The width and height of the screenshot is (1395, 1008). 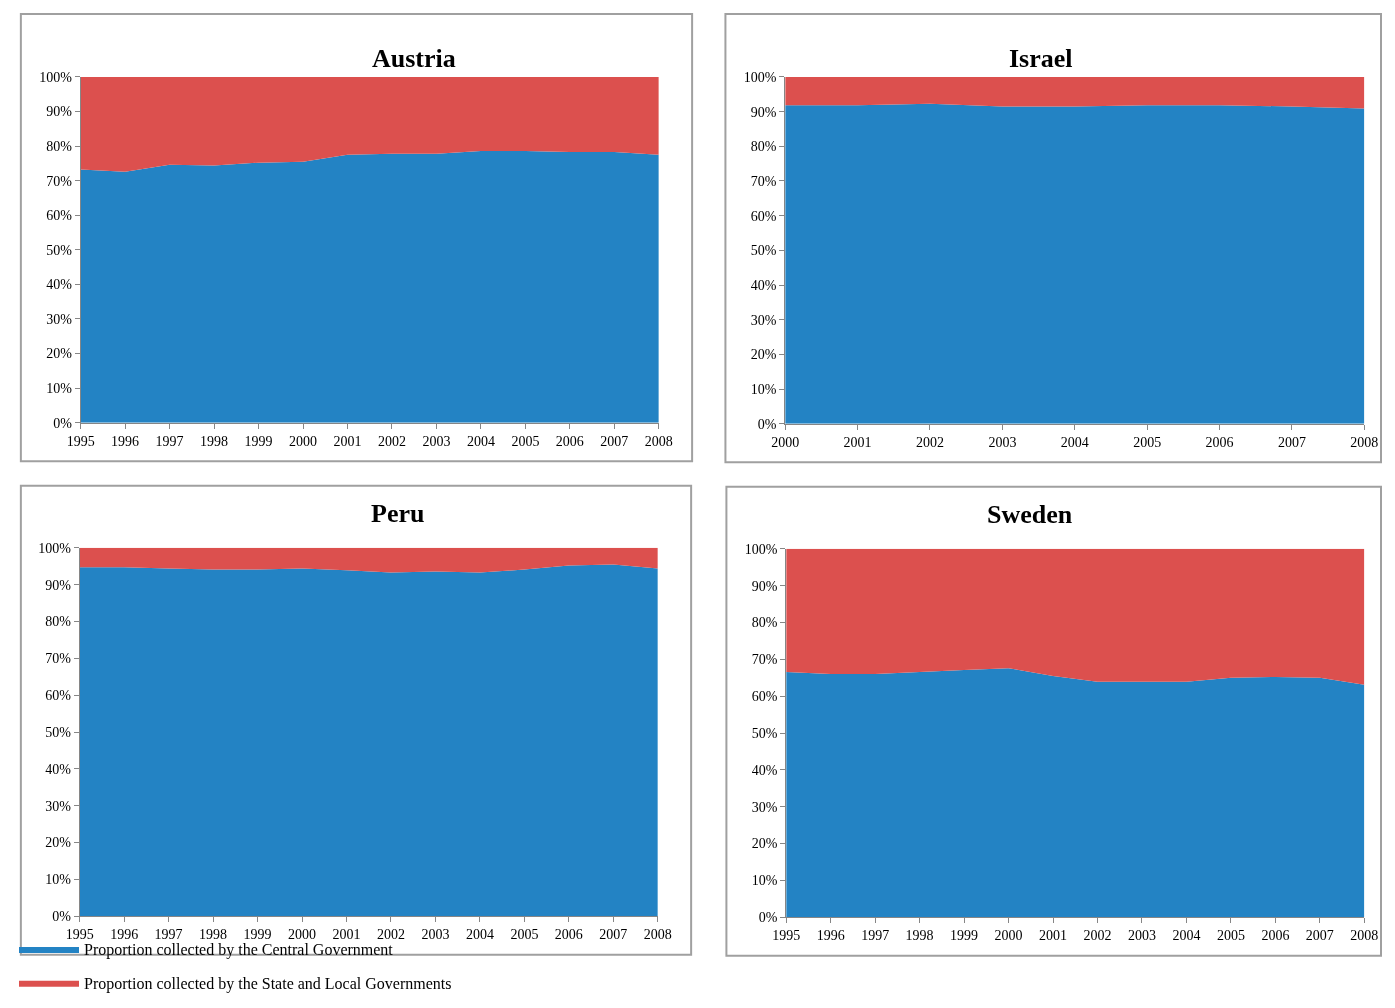 What do you see at coordinates (414, 58) in the screenshot?
I see `chart-title: Austria` at bounding box center [414, 58].